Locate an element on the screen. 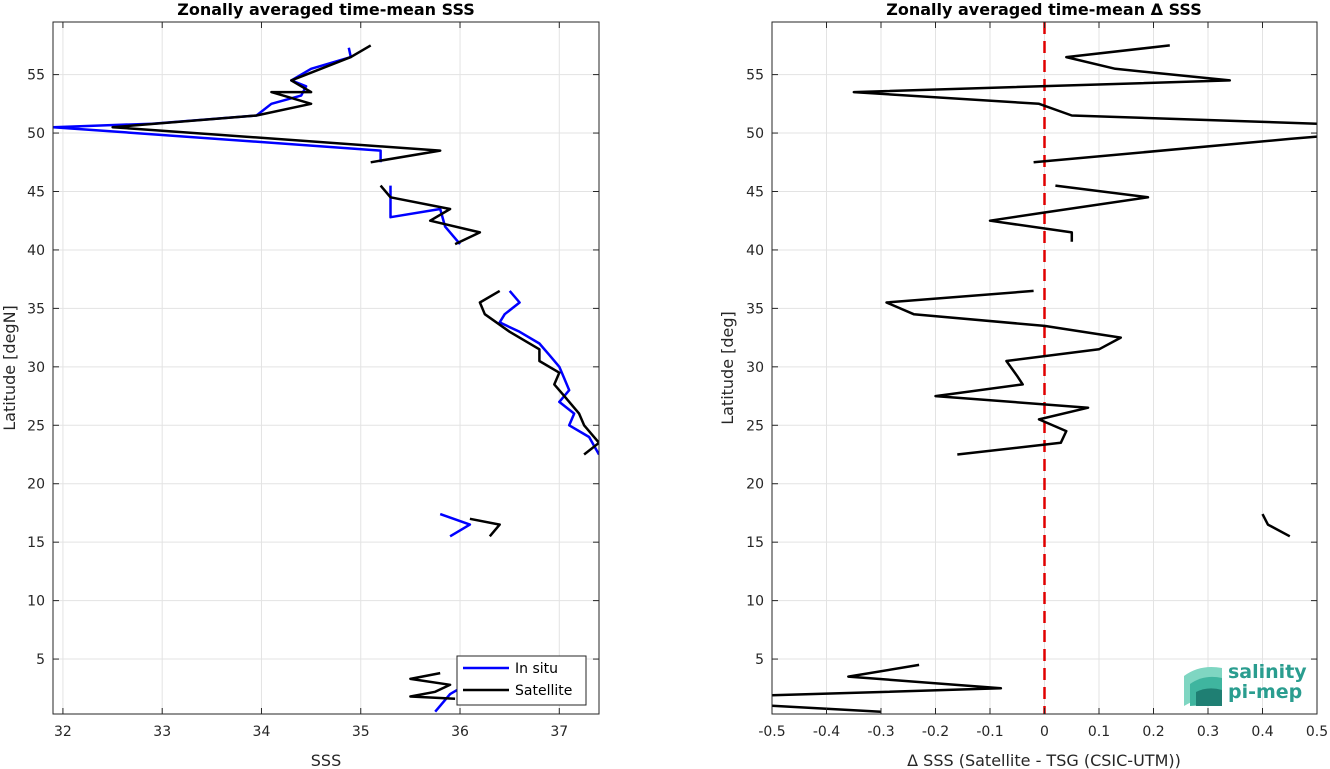  logo-wave-front is located at coordinates (1209, 697).